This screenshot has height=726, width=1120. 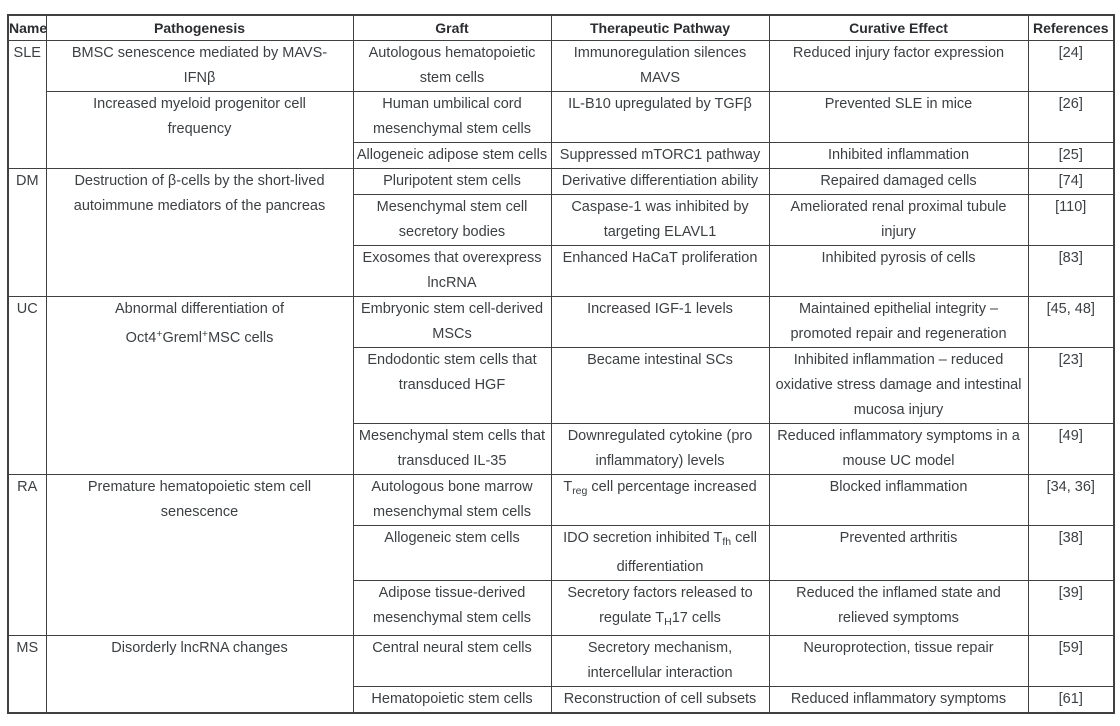 What do you see at coordinates (898, 553) in the screenshot?
I see `effect-cell: Prevented arthritis` at bounding box center [898, 553].